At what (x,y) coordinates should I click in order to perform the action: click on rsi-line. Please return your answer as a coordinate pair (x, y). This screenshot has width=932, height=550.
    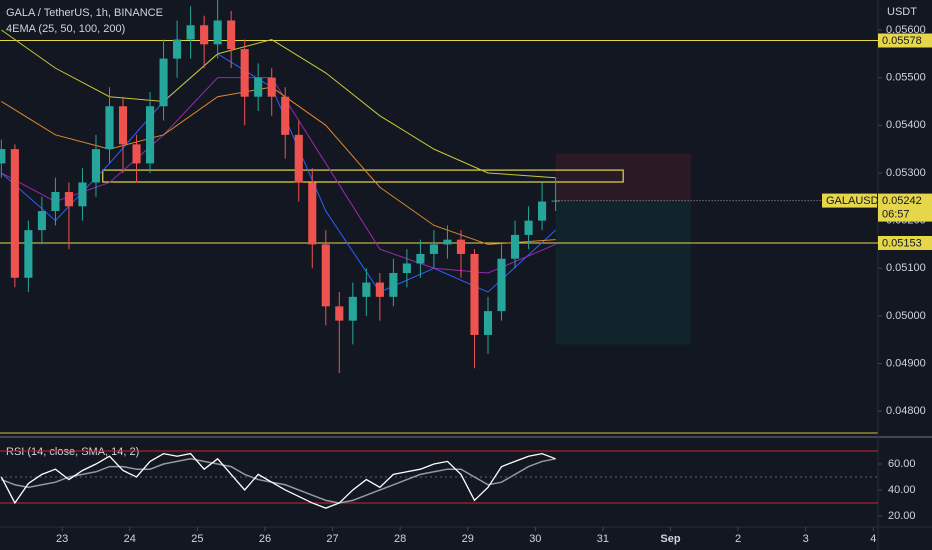
    Looking at the image, I should click on (278, 480).